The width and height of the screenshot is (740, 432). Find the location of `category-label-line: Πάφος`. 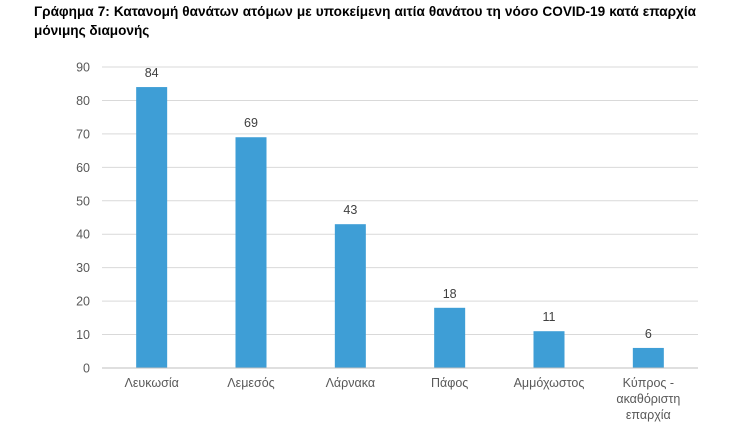

category-label-line: Πάφος is located at coordinates (449, 383).